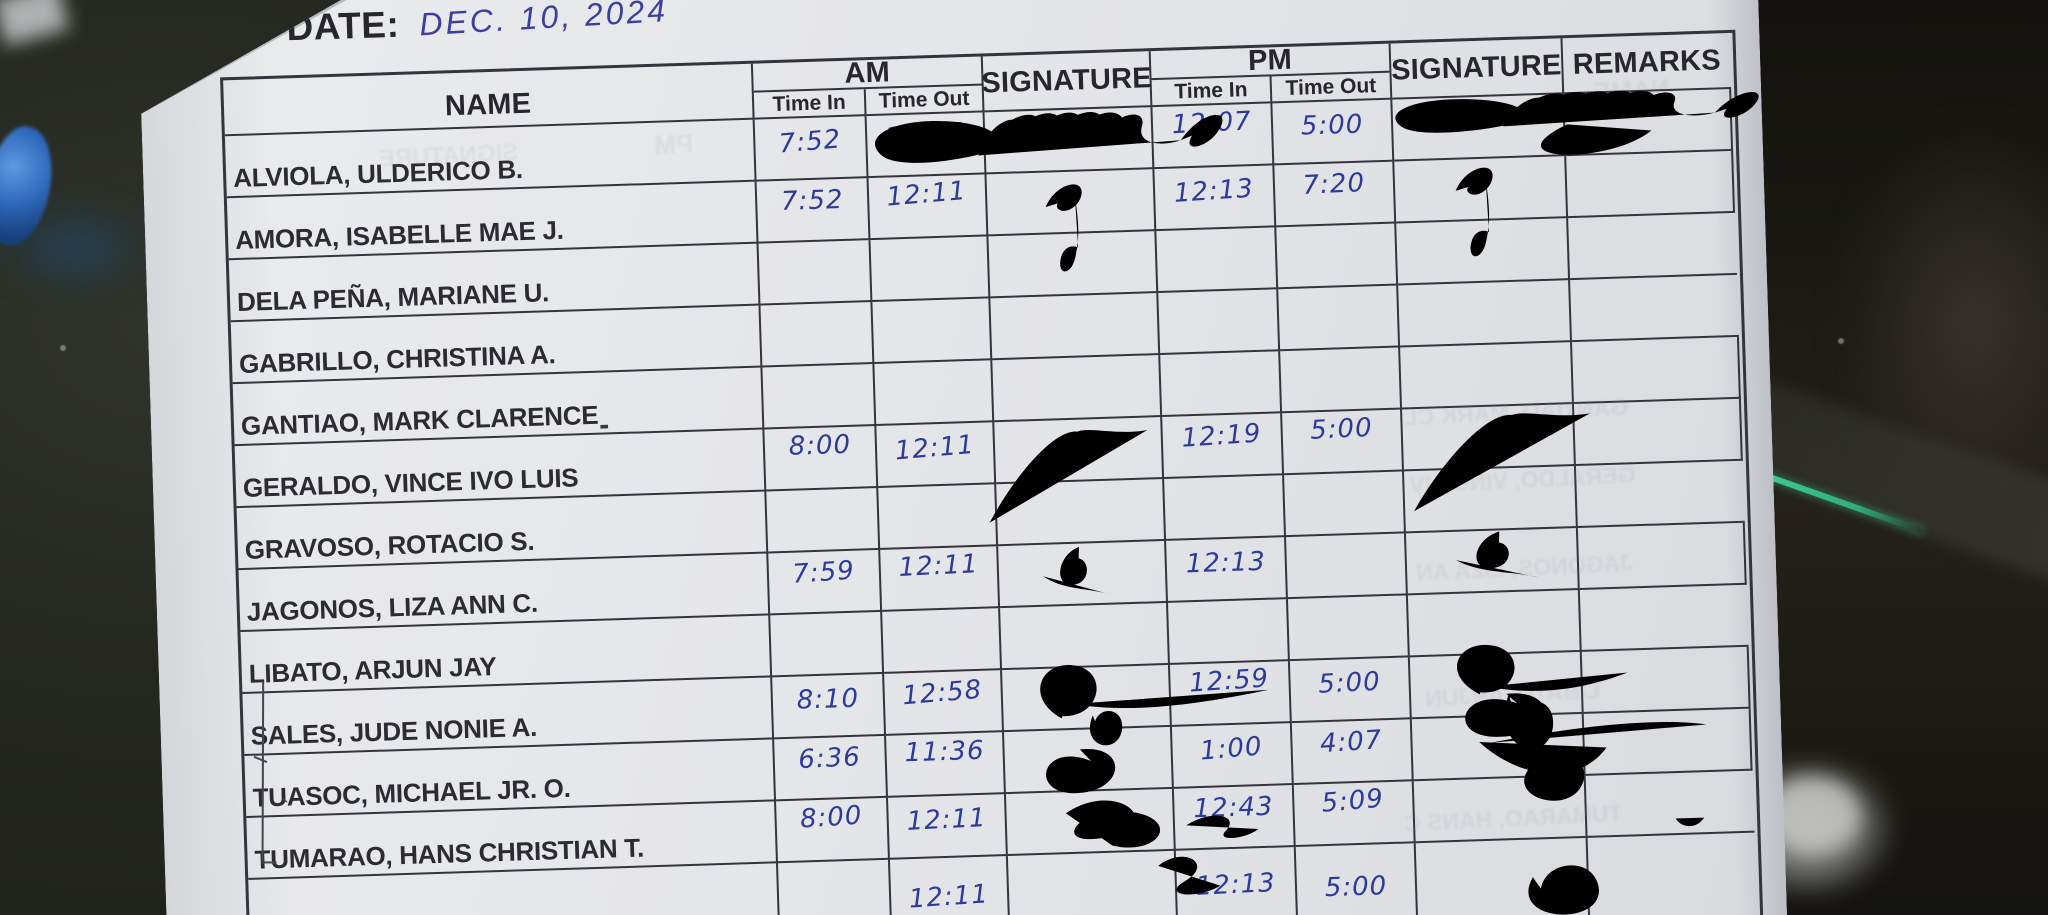 This screenshot has width=2048, height=915. Describe the element at coordinates (285, 808) in the screenshot. I see `margin-pen-mark: `` at that location.